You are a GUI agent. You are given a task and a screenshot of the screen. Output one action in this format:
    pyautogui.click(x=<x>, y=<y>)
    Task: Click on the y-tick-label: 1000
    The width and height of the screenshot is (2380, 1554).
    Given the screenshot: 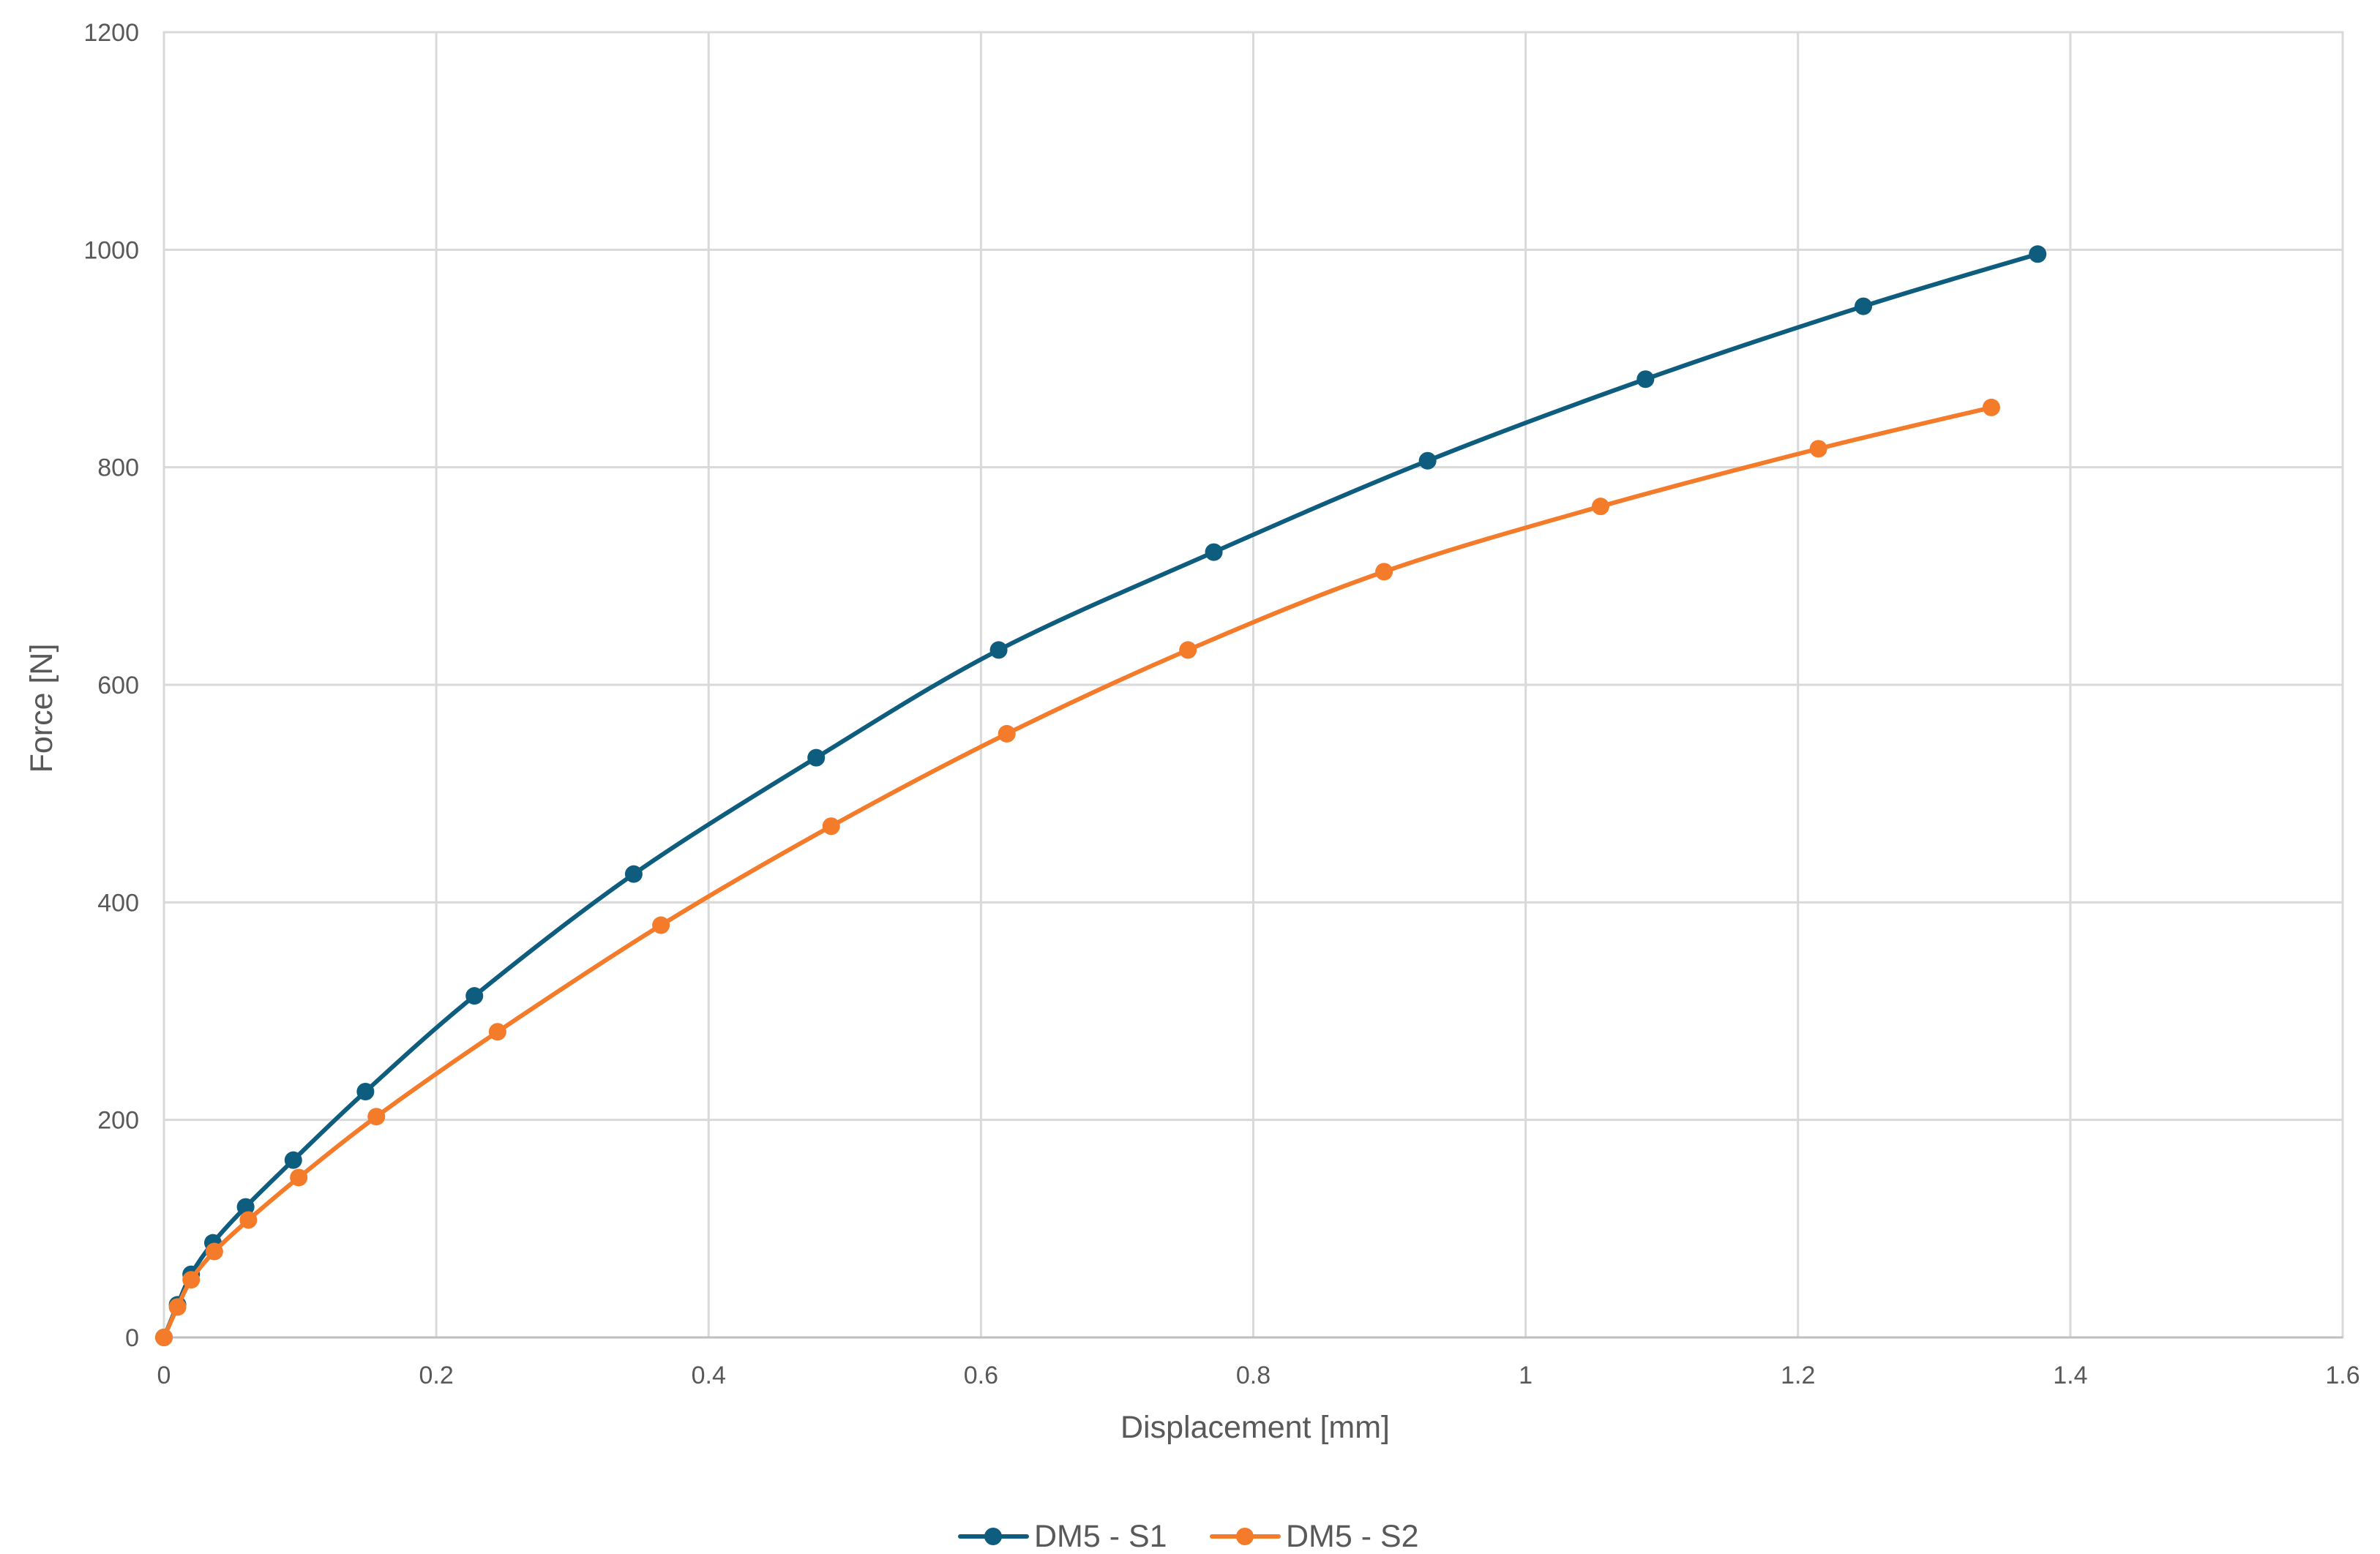 What is the action you would take?
    pyautogui.click(x=111, y=250)
    